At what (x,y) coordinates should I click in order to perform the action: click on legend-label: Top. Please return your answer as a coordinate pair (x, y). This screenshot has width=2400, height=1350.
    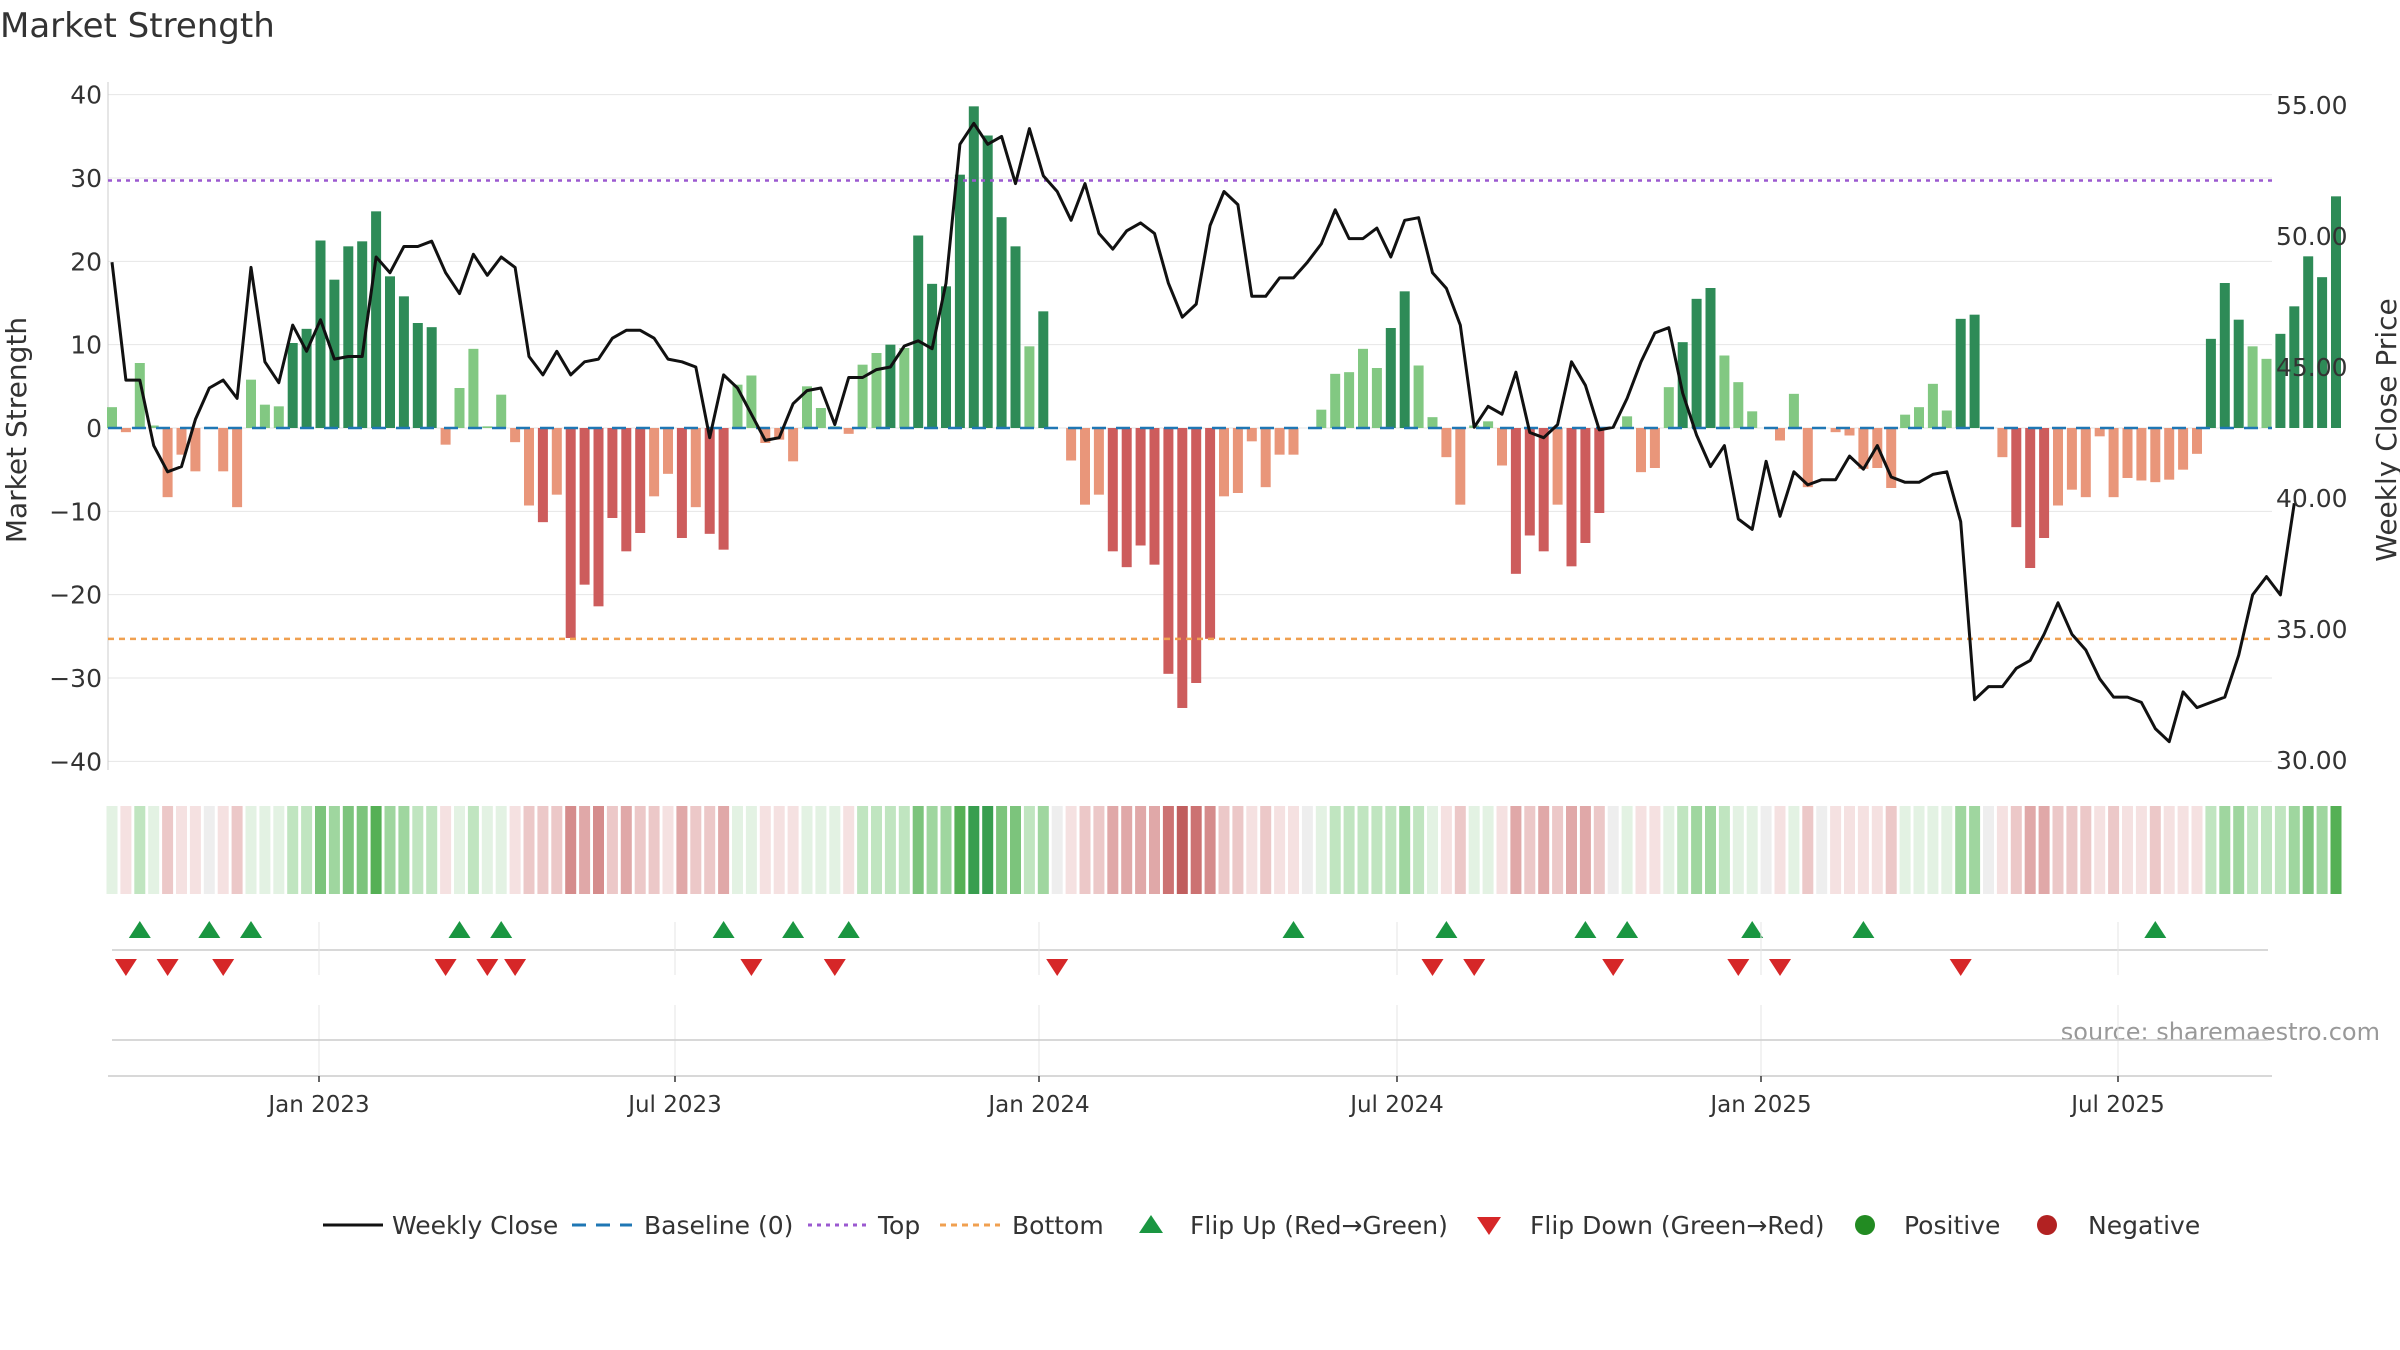
    Looking at the image, I should click on (898, 1225).